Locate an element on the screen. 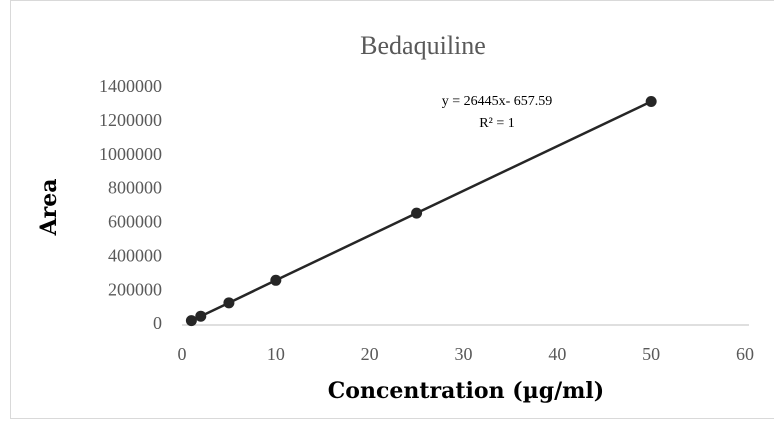 Image resolution: width=774 pixels, height=427 pixels. equation: y = 26445x- 657.59 is located at coordinates (497, 101).